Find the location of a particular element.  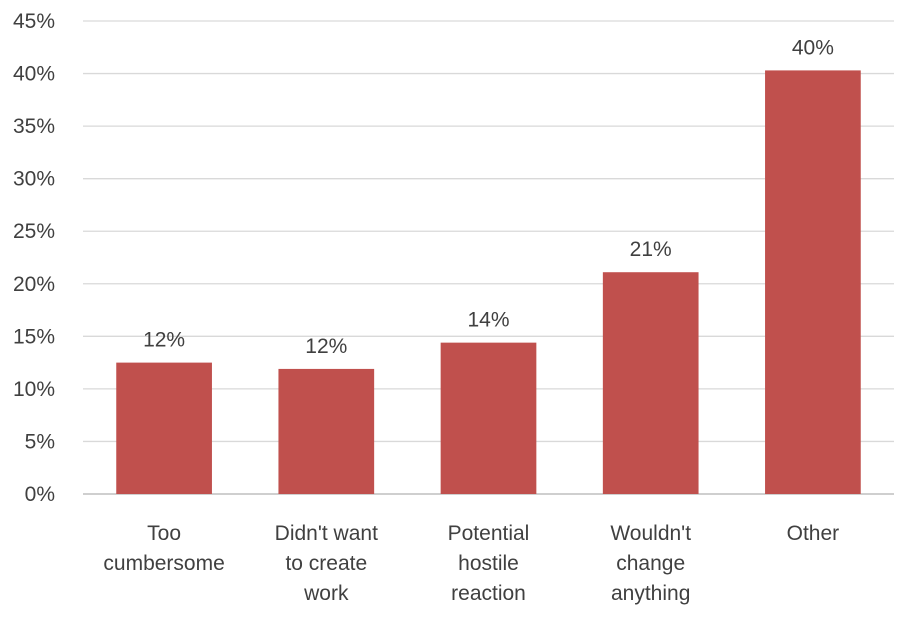

y-tick-label: 30% is located at coordinates (34, 179).